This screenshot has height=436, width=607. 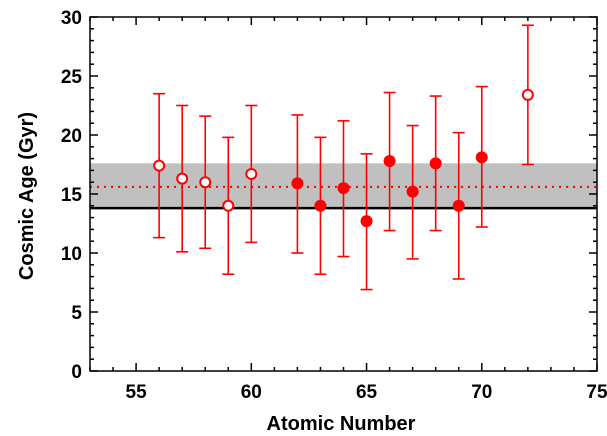 What do you see at coordinates (367, 392) in the screenshot?
I see `x-tick-label: 65` at bounding box center [367, 392].